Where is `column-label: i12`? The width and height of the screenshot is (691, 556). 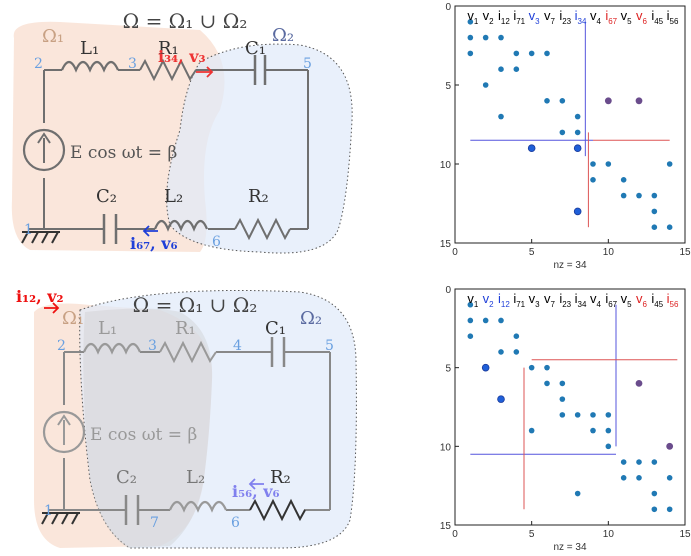 column-label: i12 is located at coordinates (504, 300).